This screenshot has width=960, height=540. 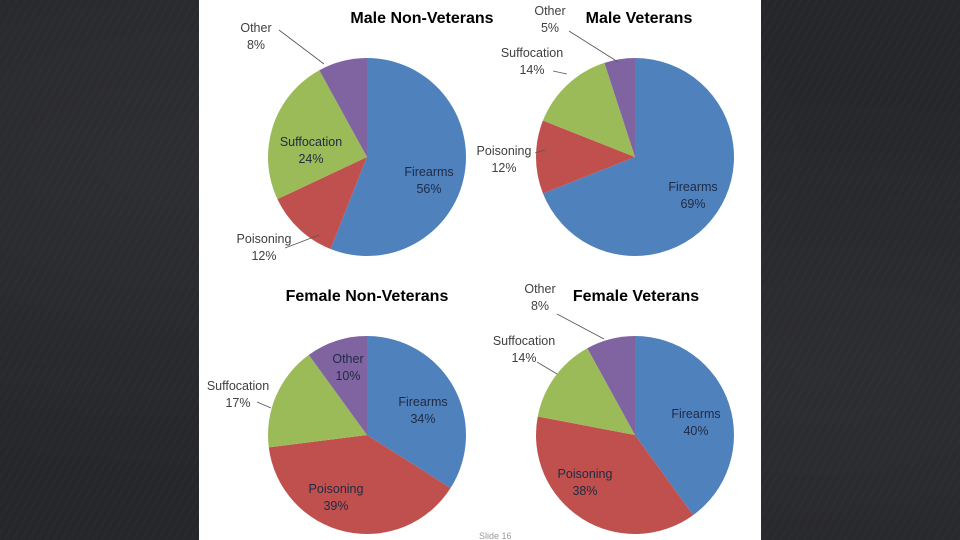 I want to click on chart-title: Male Non-Veterans, so click(x=421, y=18).